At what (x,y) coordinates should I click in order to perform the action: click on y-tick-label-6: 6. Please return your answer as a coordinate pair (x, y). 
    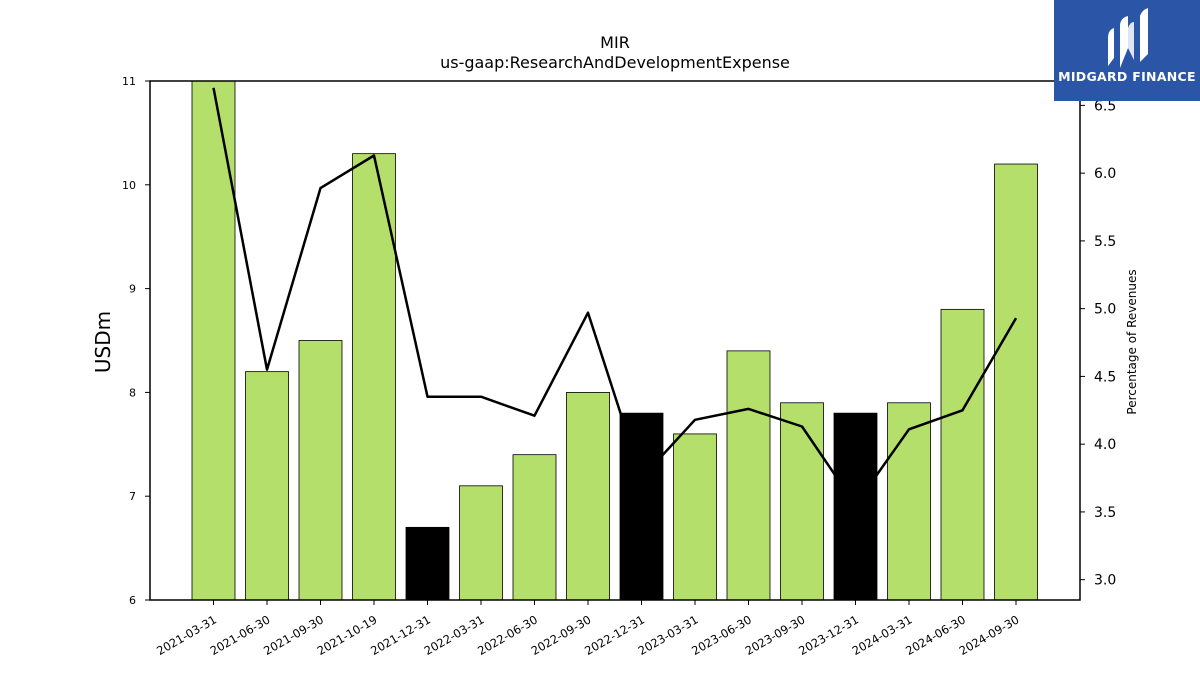
    Looking at the image, I should click on (132, 600).